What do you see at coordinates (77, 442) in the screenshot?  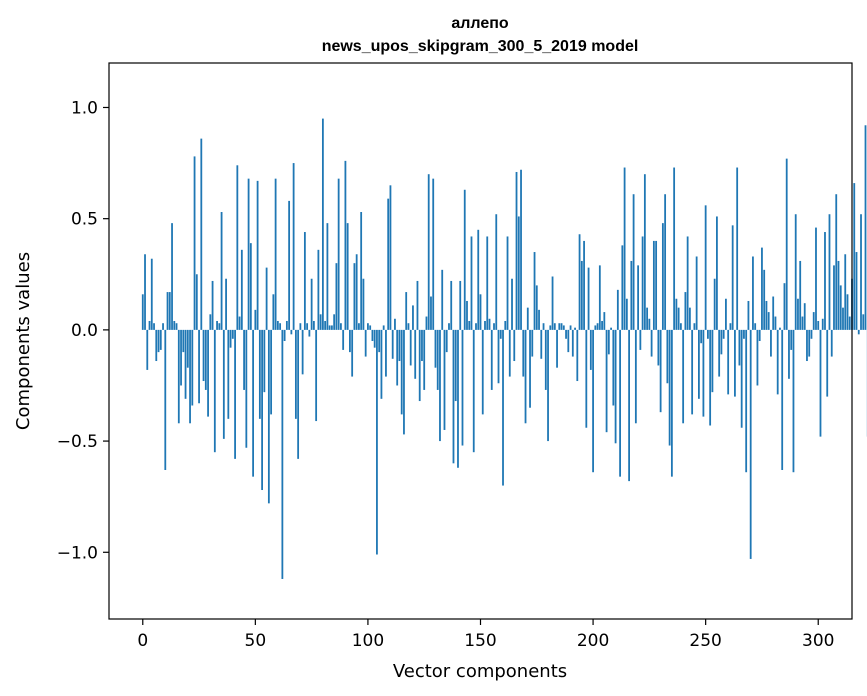 I see `y-tick-label-1: −0.5` at bounding box center [77, 442].